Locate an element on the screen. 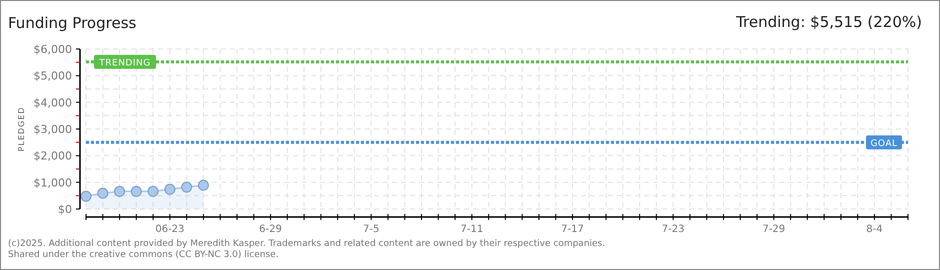 This screenshot has height=270, width=940. ref-line-label: TRENDING is located at coordinates (124, 63).